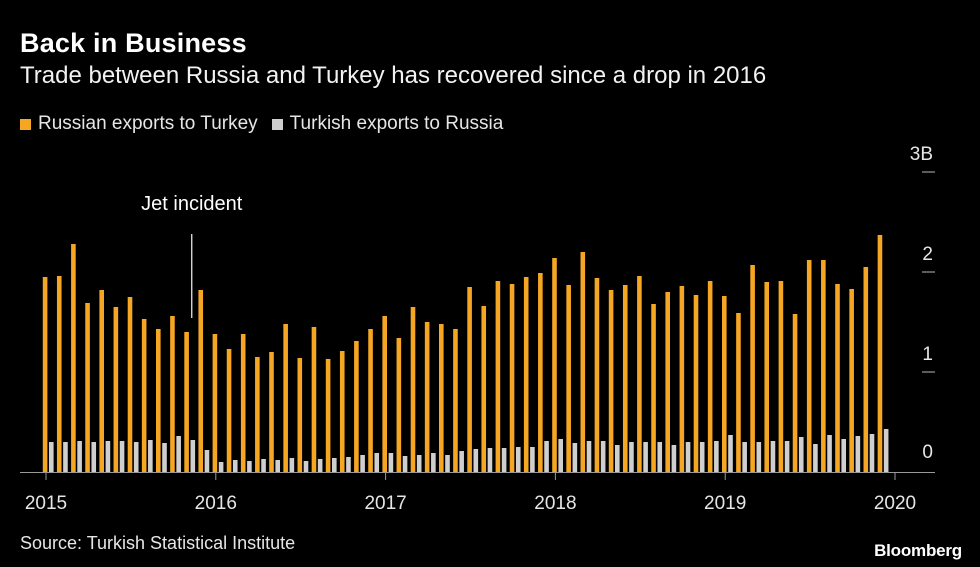 This screenshot has height=567, width=980. I want to click on legend-label-turkish-exports: Turkish exports to Russia, so click(396, 123).